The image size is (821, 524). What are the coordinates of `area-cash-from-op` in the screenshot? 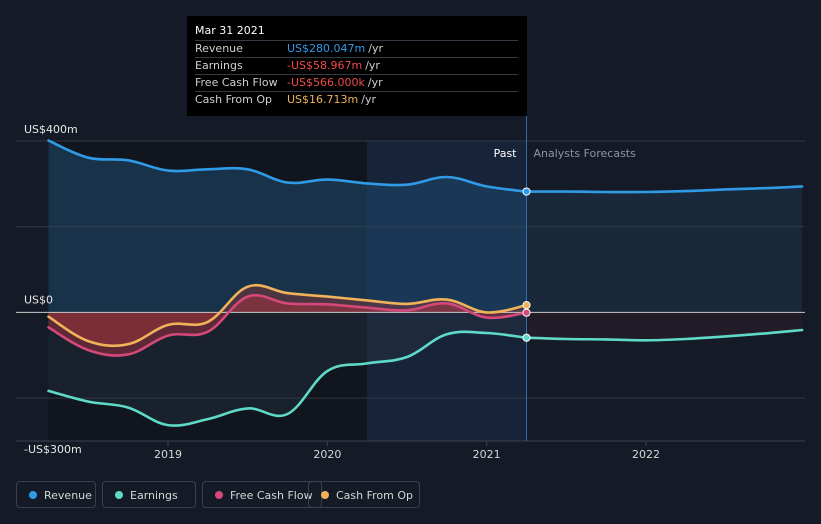 It's located at (287, 315).